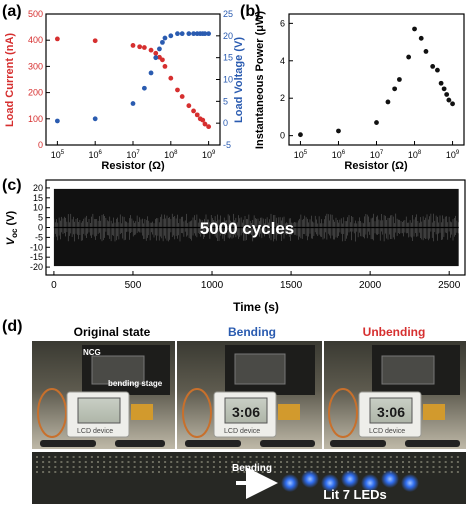  Describe the element at coordinates (133, 150) in the screenshot. I see `chart-a-x-ticks: 105 106 107 108 109` at that location.